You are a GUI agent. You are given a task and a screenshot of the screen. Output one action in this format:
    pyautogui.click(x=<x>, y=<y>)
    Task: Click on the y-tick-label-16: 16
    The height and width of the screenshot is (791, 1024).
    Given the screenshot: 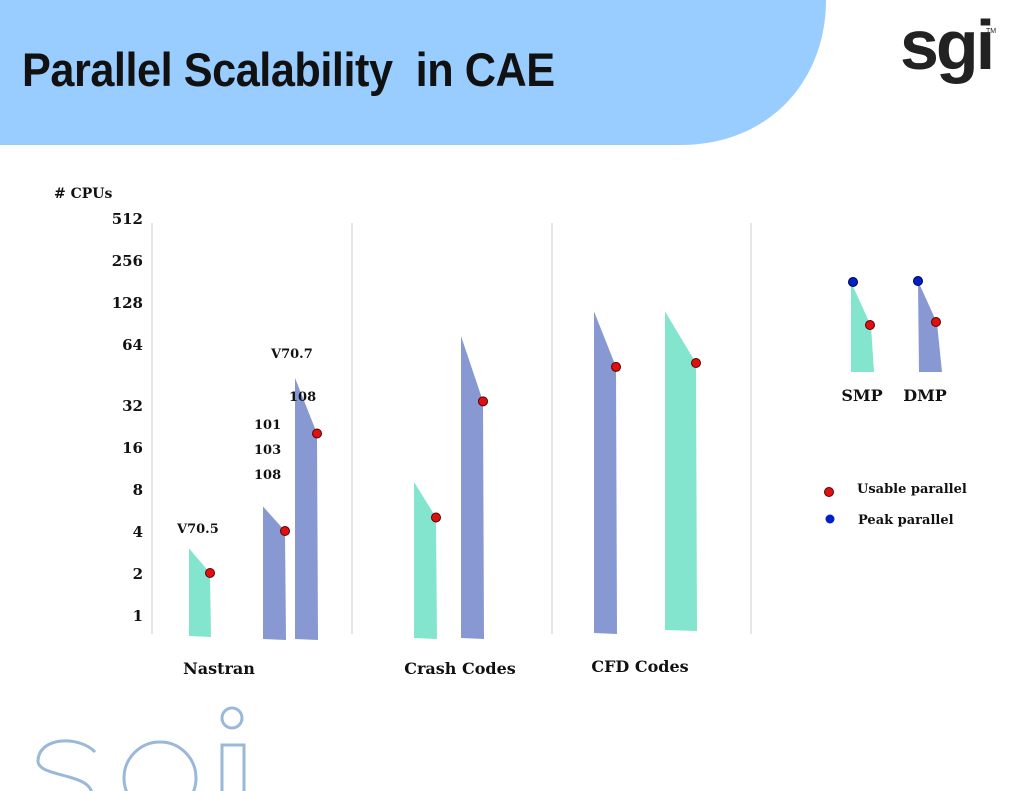 What is the action you would take?
    pyautogui.click(x=132, y=448)
    